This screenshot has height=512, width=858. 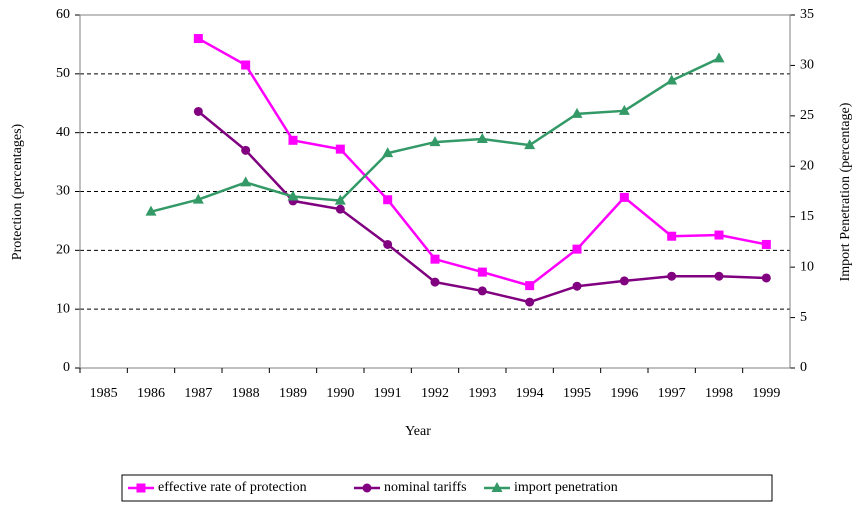 I want to click on x-tick-label: 1997, so click(x=672, y=393).